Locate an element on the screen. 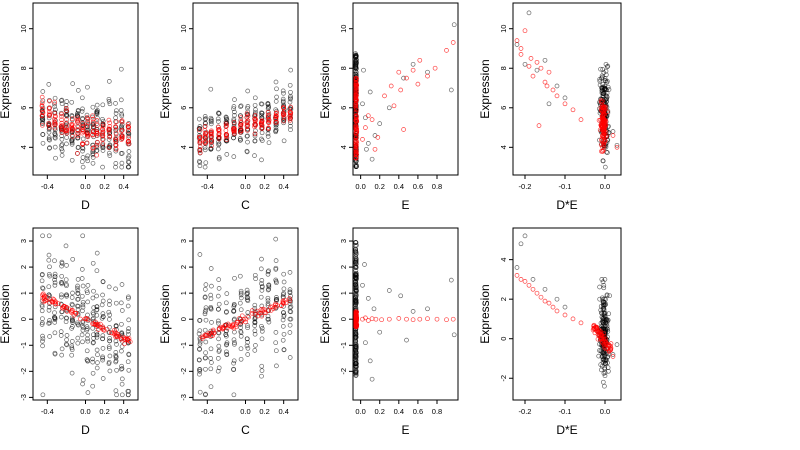 This screenshot has height=450, width=800. chart-panel-1: -0.4 0.0 0.2 0.4 4 6 8 10 D Expression is located at coordinates (69, 107).